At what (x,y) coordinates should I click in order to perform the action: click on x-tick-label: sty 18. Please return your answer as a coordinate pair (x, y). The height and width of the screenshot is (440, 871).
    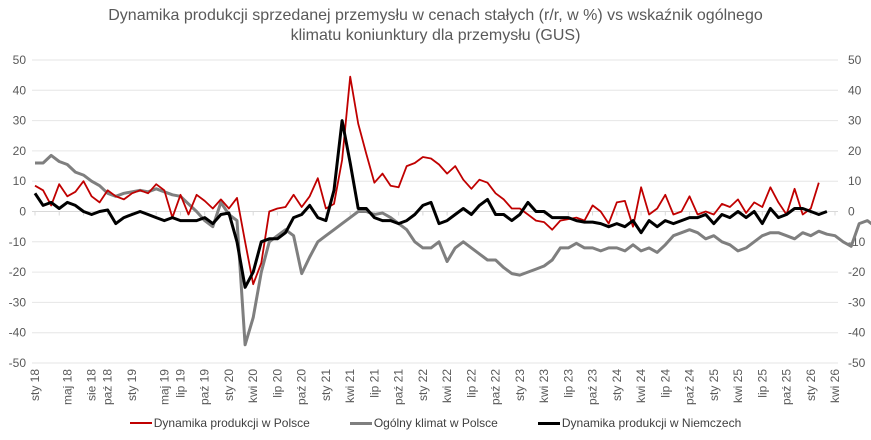
    Looking at the image, I should click on (35, 385).